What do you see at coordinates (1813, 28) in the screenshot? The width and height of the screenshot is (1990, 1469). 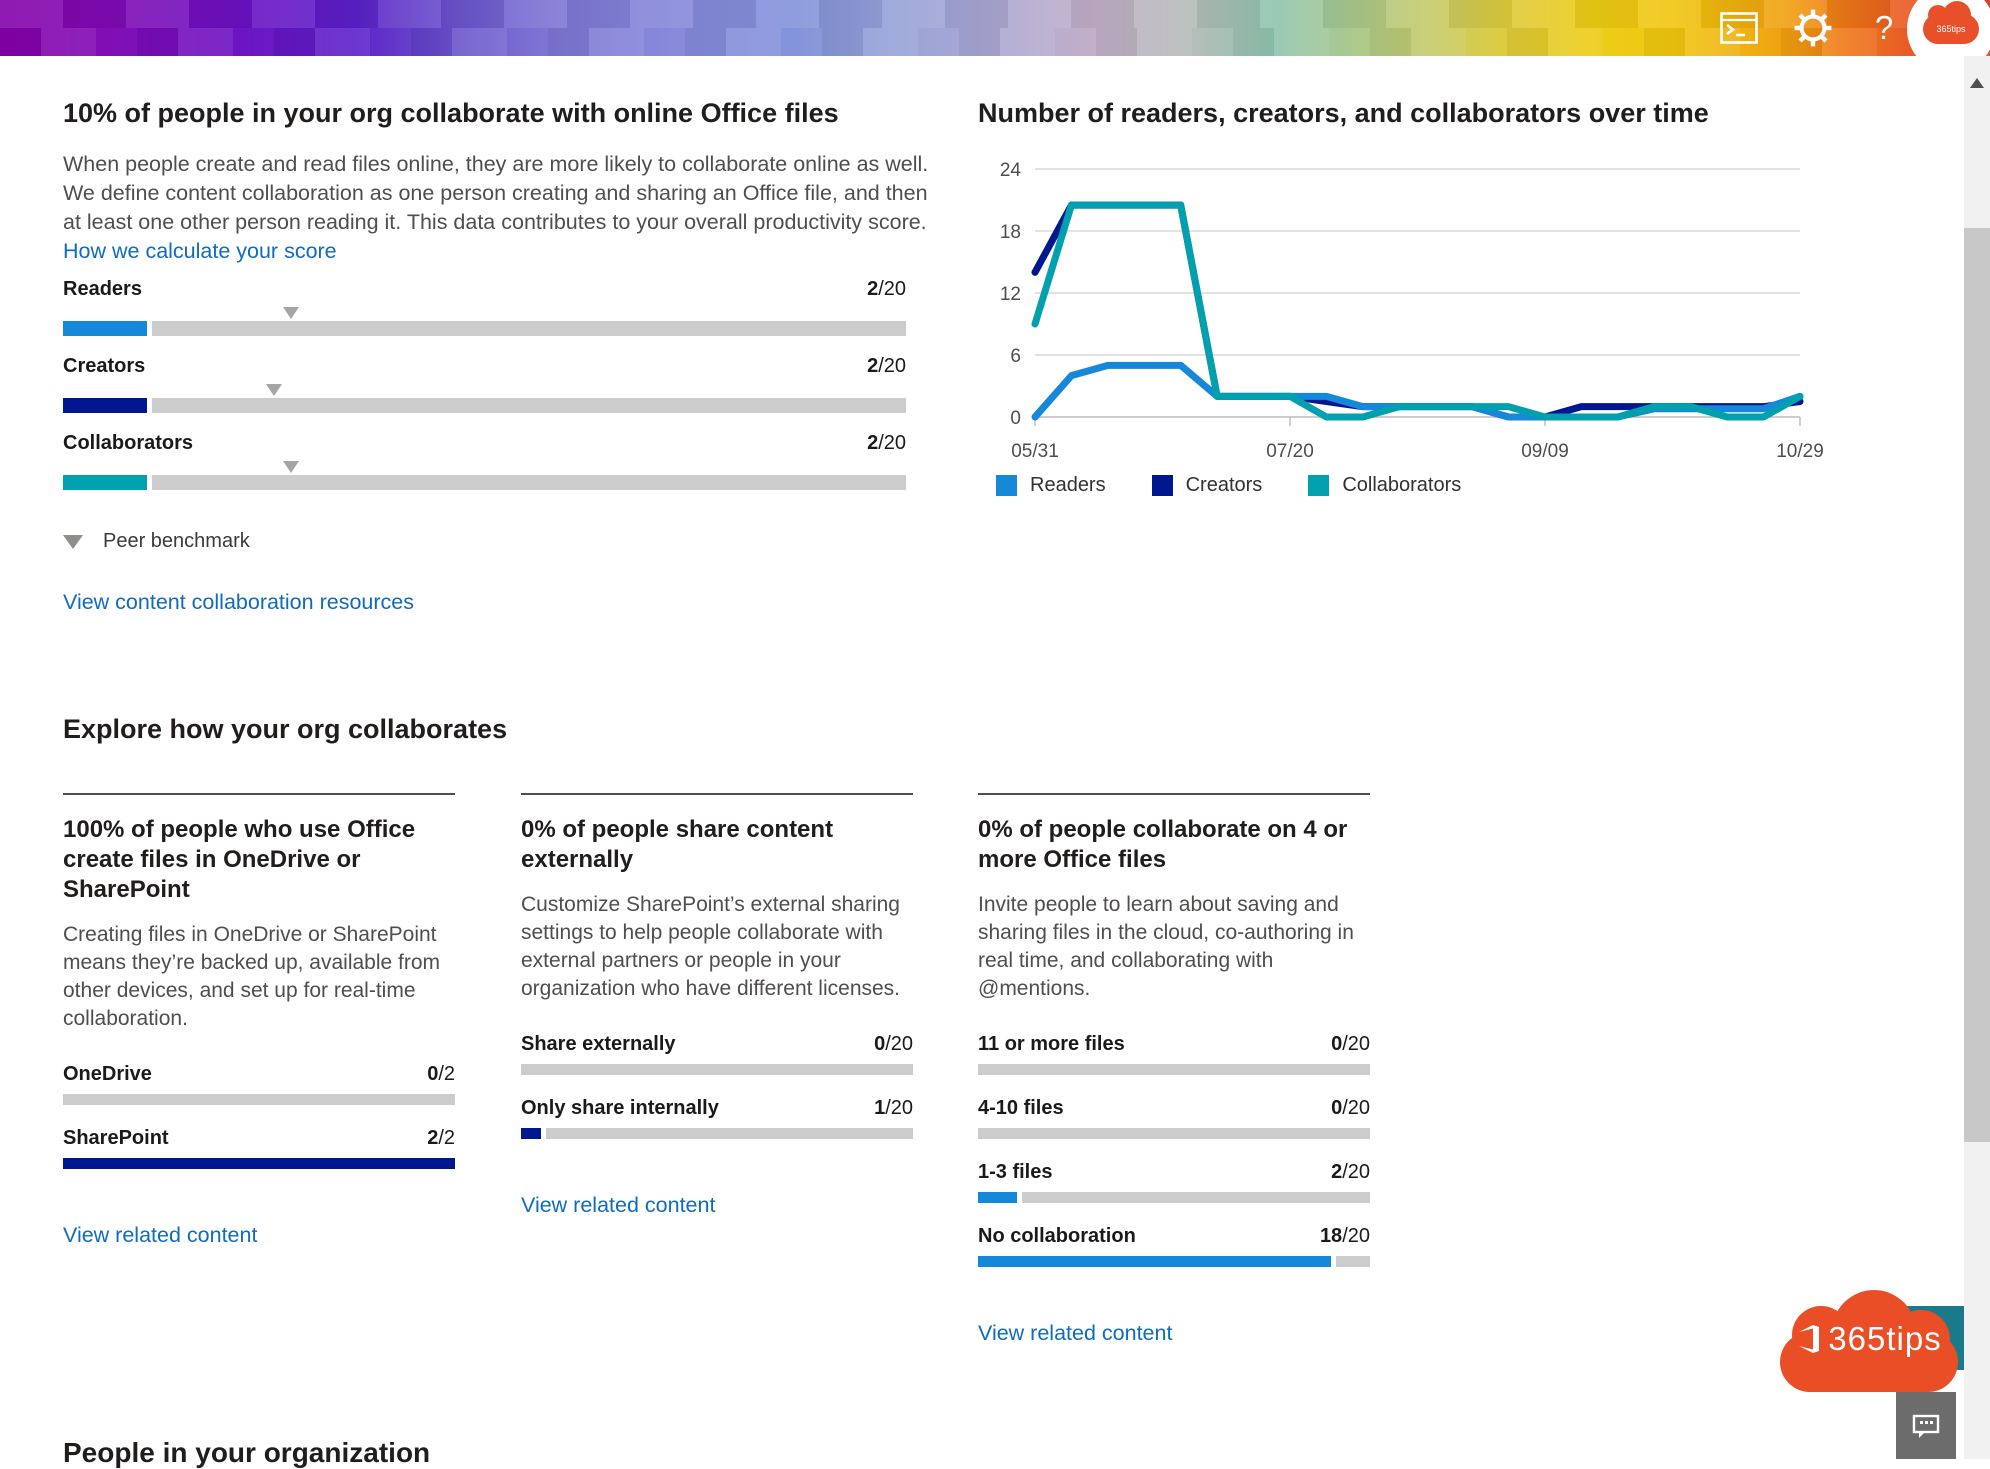 I see `settings-gear-icon` at bounding box center [1813, 28].